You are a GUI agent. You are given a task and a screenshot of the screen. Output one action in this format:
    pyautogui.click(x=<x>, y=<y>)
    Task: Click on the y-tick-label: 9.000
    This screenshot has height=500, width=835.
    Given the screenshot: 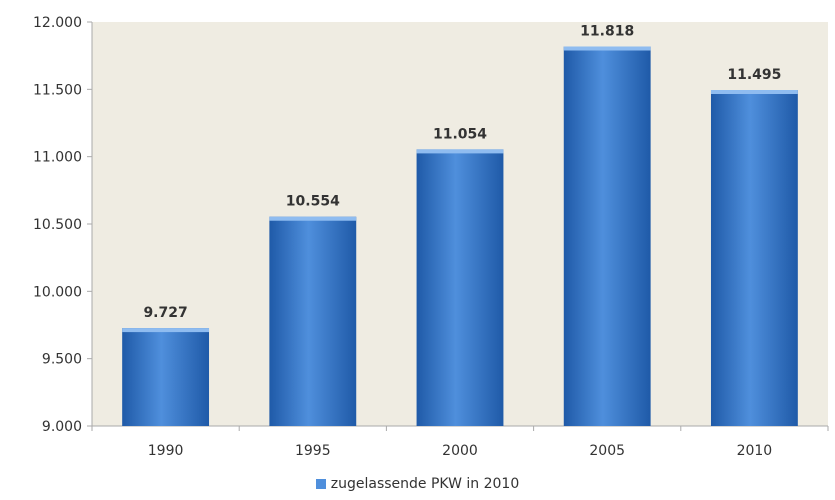 What is the action you would take?
    pyautogui.click(x=62, y=427)
    